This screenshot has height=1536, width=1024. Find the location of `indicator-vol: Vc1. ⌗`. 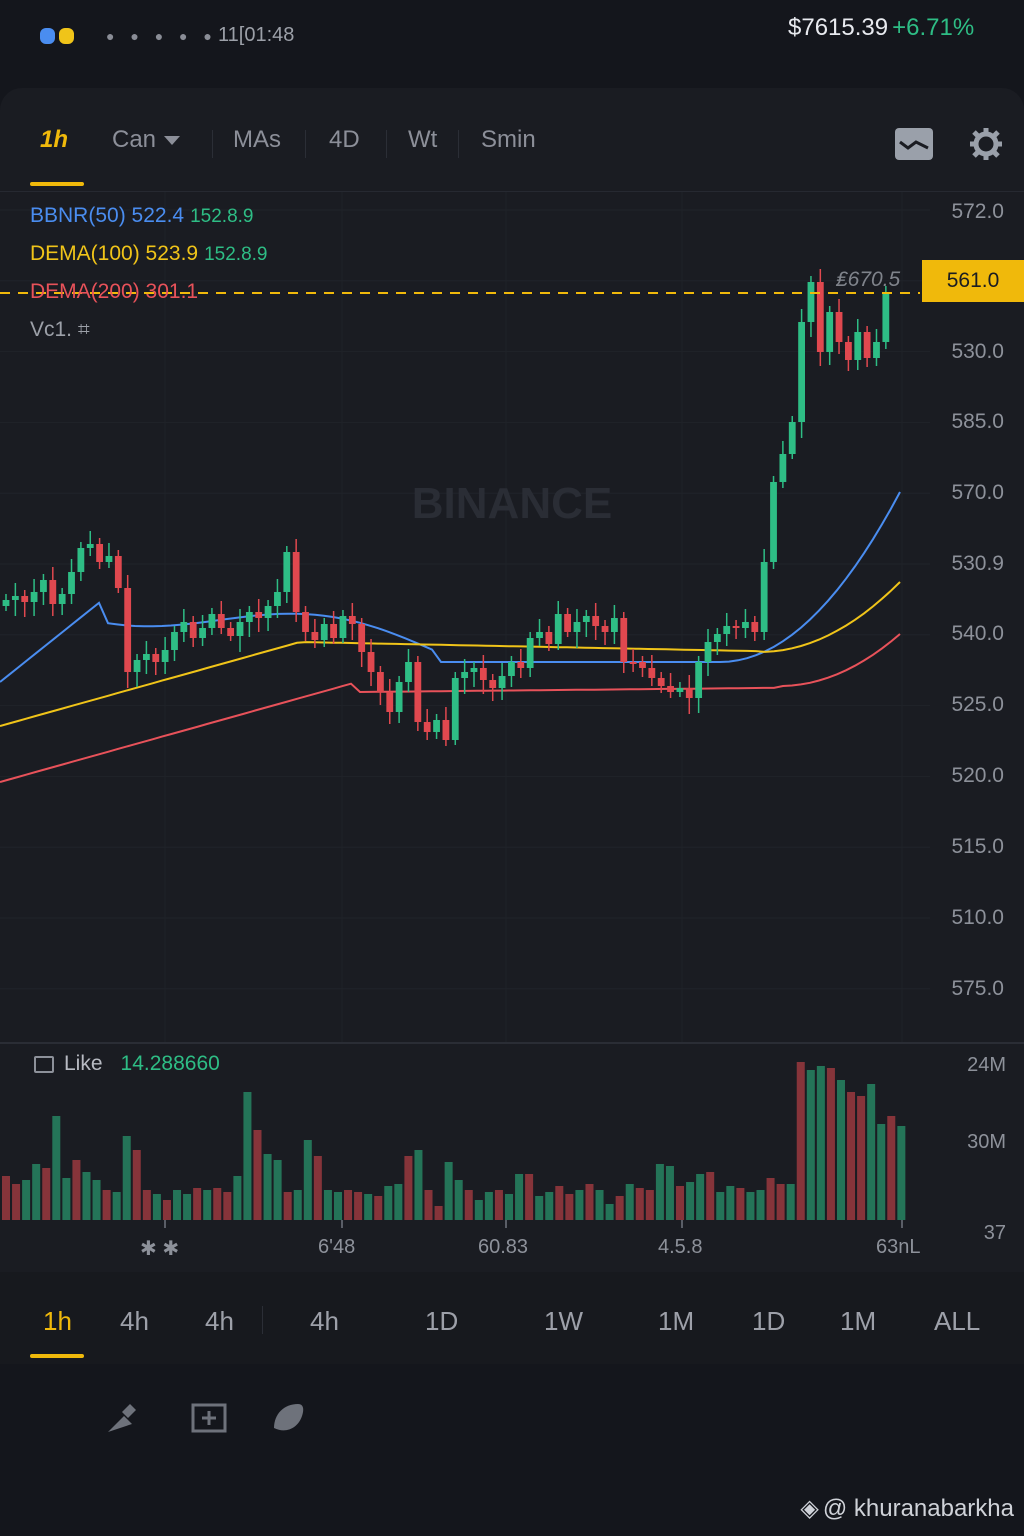

indicator-vol: Vc1. ⌗ is located at coordinates (60, 329).